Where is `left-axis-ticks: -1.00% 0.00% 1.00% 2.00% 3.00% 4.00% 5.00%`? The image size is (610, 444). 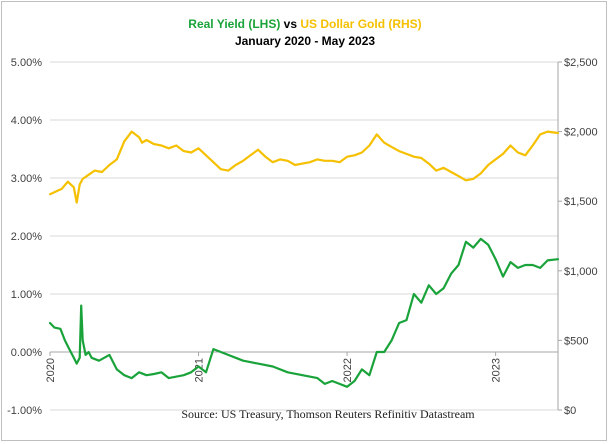 left-axis-ticks: -1.00% 0.00% 1.00% 2.00% 3.00% 4.00% 5.00% is located at coordinates (24, 237).